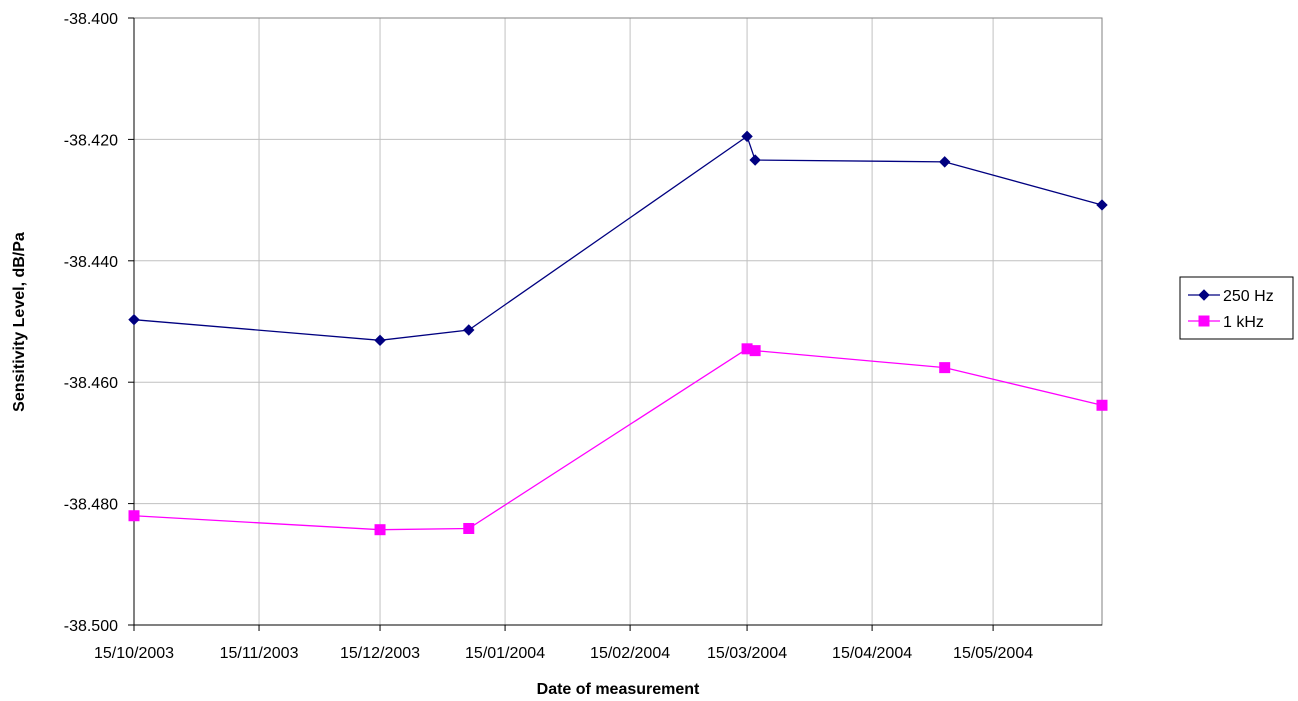 The height and width of the screenshot is (701, 1298). Describe the element at coordinates (1248, 296) in the screenshot. I see `legend-label-250-hz: 250 Hz` at that location.